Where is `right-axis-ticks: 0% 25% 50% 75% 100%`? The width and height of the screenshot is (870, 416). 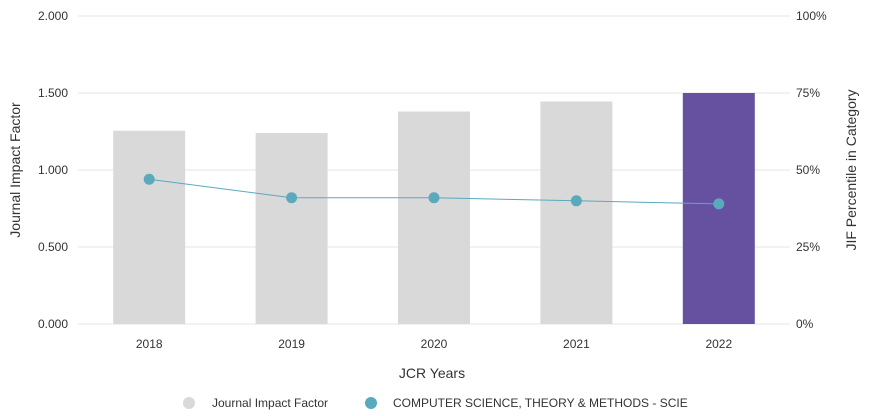 right-axis-ticks: 0% 25% 50% 75% 100% is located at coordinates (811, 170).